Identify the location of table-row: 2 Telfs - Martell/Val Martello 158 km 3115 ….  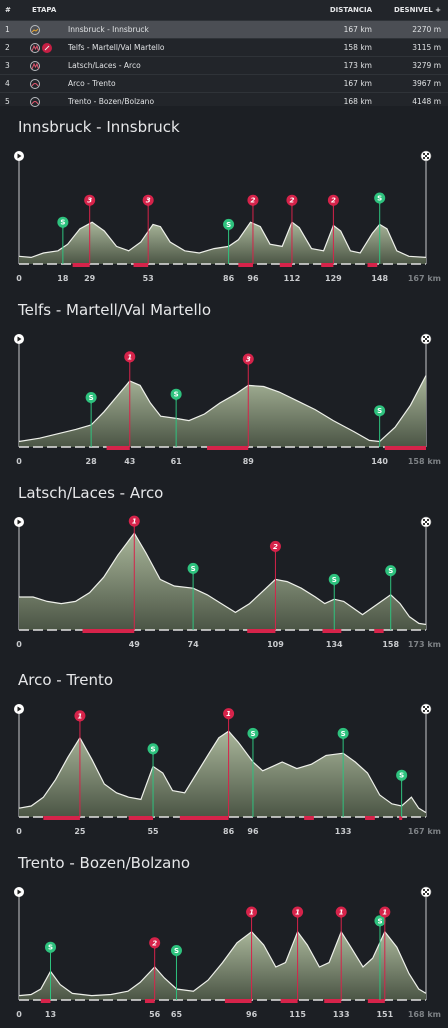
(224, 47).